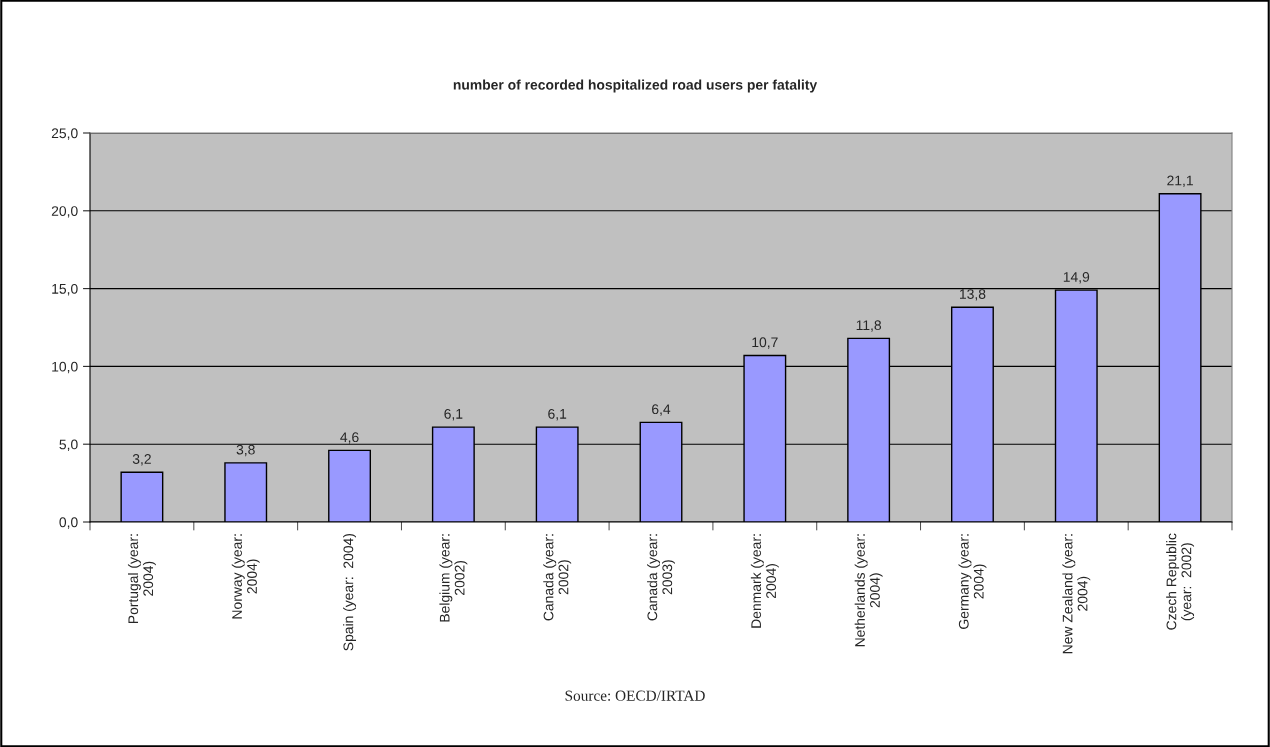  I want to click on y-tick-label: 25,0, so click(64, 134).